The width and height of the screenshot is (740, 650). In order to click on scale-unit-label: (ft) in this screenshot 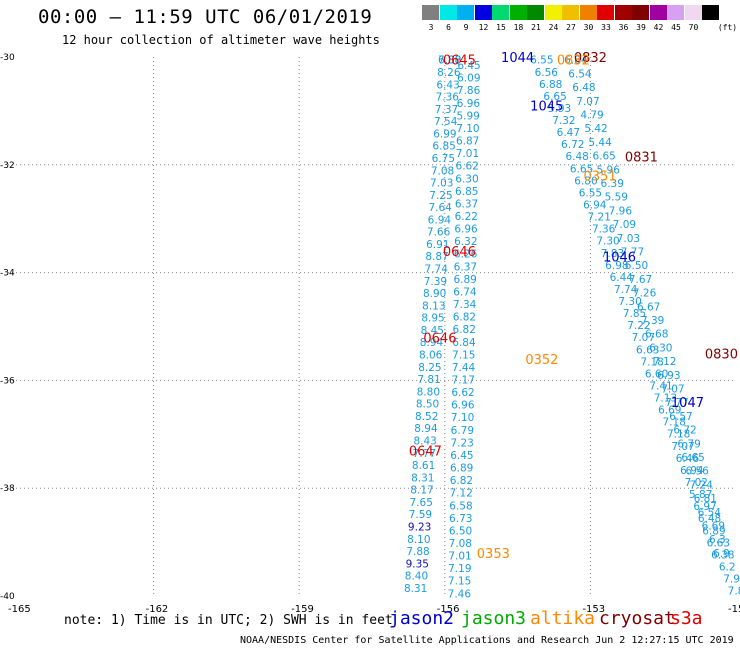, I will do `click(727, 27)`.